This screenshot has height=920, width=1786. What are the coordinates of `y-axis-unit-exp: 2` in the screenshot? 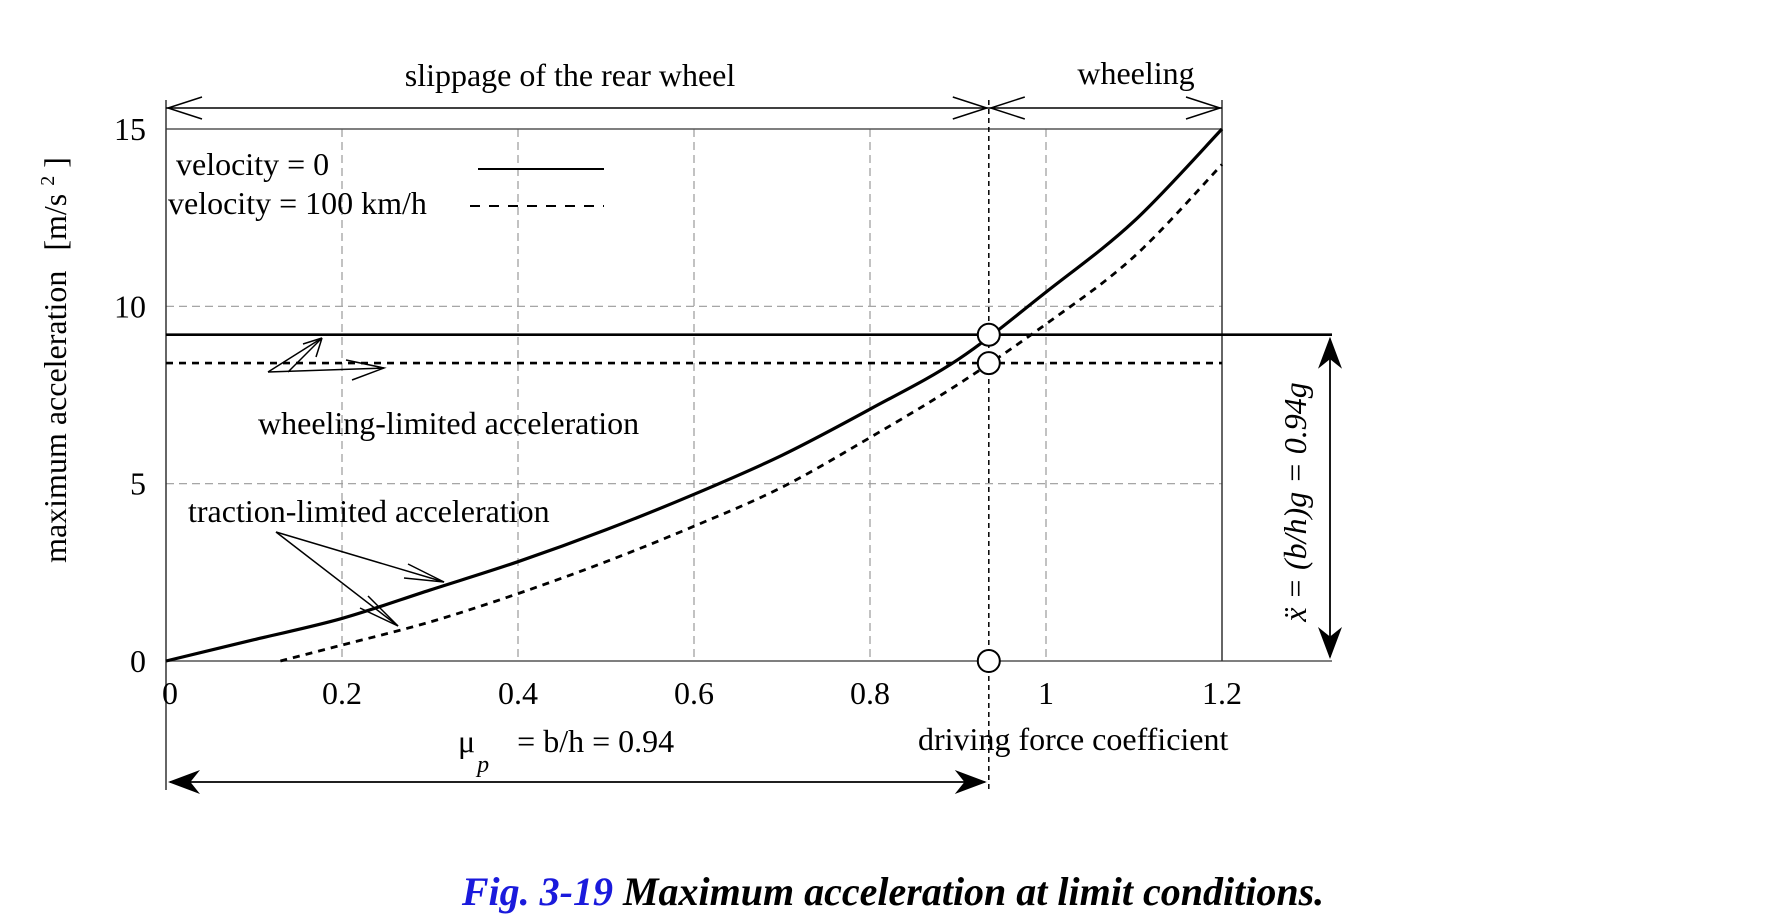 It's located at (48, 181).